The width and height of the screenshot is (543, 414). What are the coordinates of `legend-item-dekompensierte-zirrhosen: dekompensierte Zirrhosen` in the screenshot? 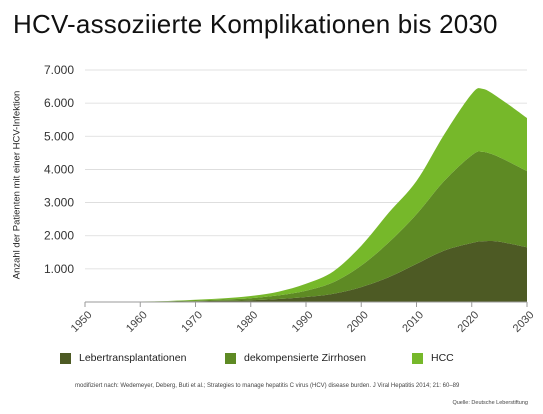 It's located at (295, 358).